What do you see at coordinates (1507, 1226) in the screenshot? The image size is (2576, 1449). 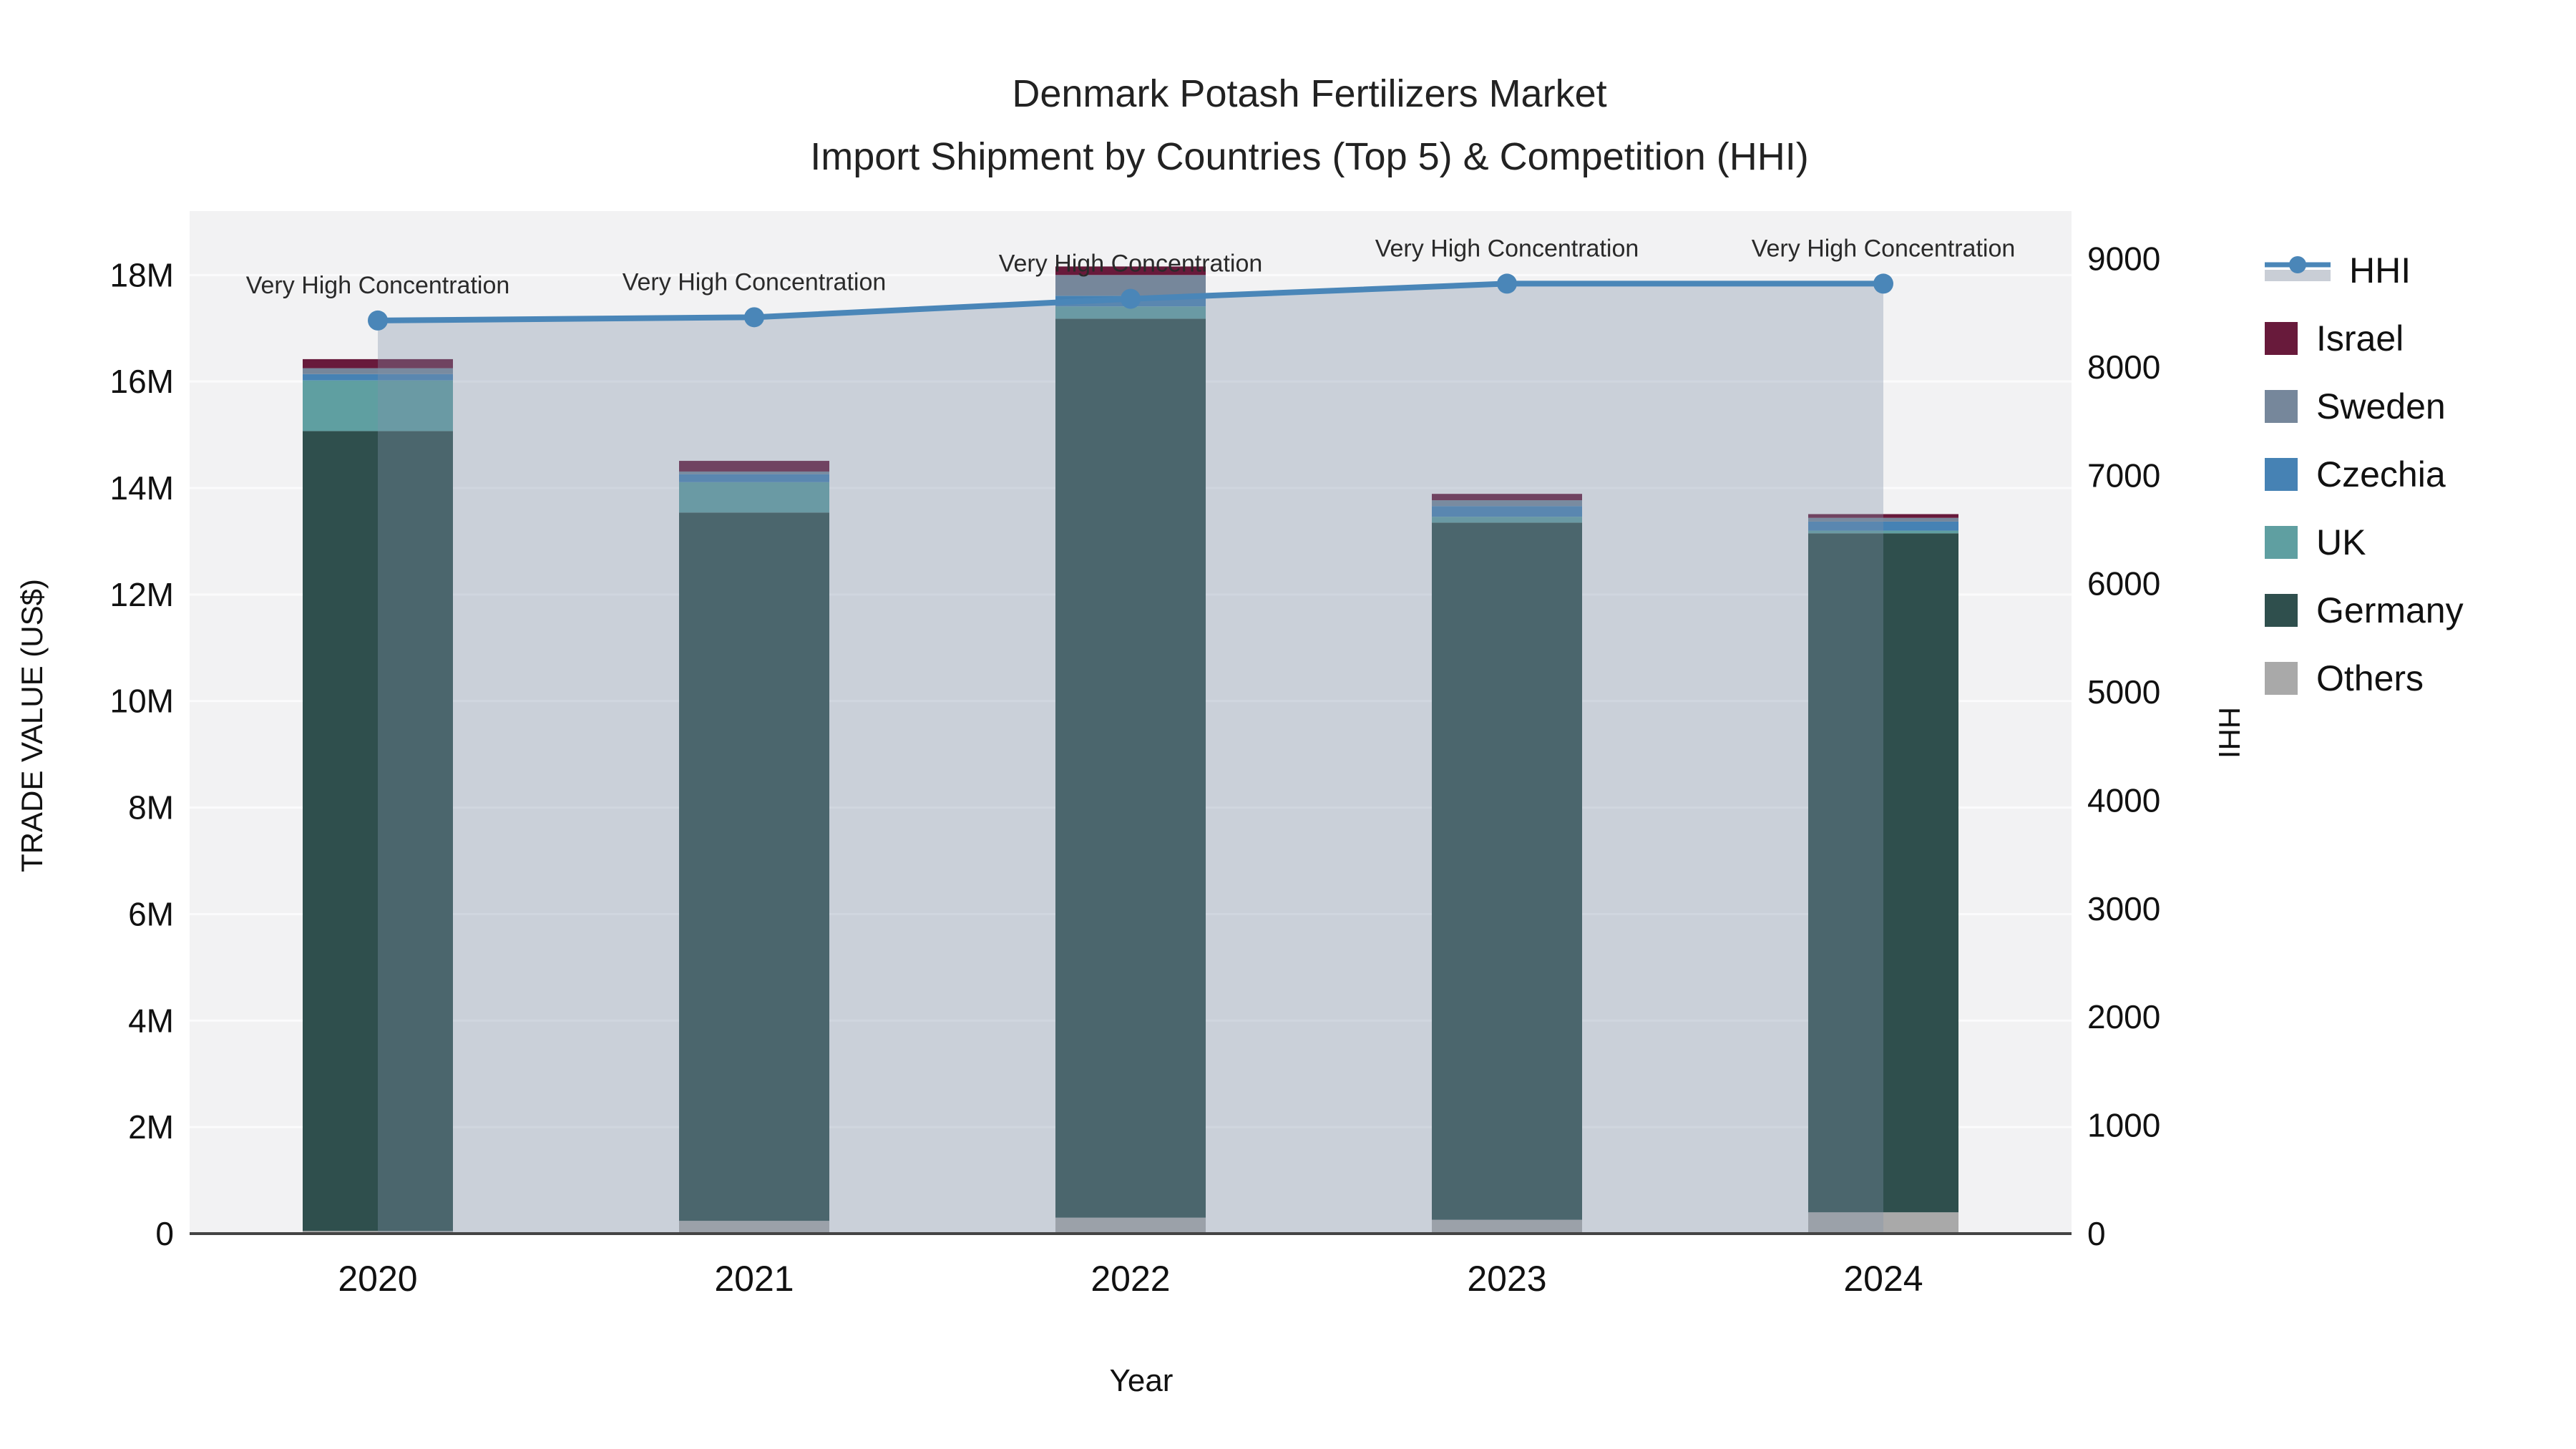 I see `bar-segment-others-2023` at bounding box center [1507, 1226].